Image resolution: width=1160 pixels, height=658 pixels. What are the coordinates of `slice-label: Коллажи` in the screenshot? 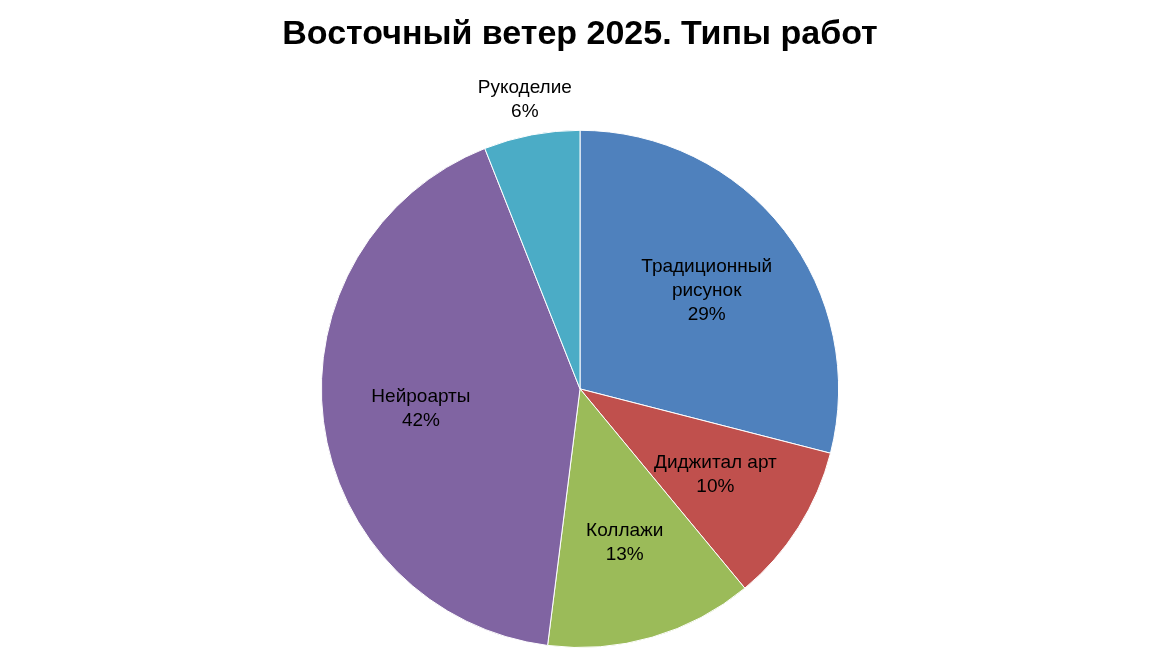 It's located at (625, 530).